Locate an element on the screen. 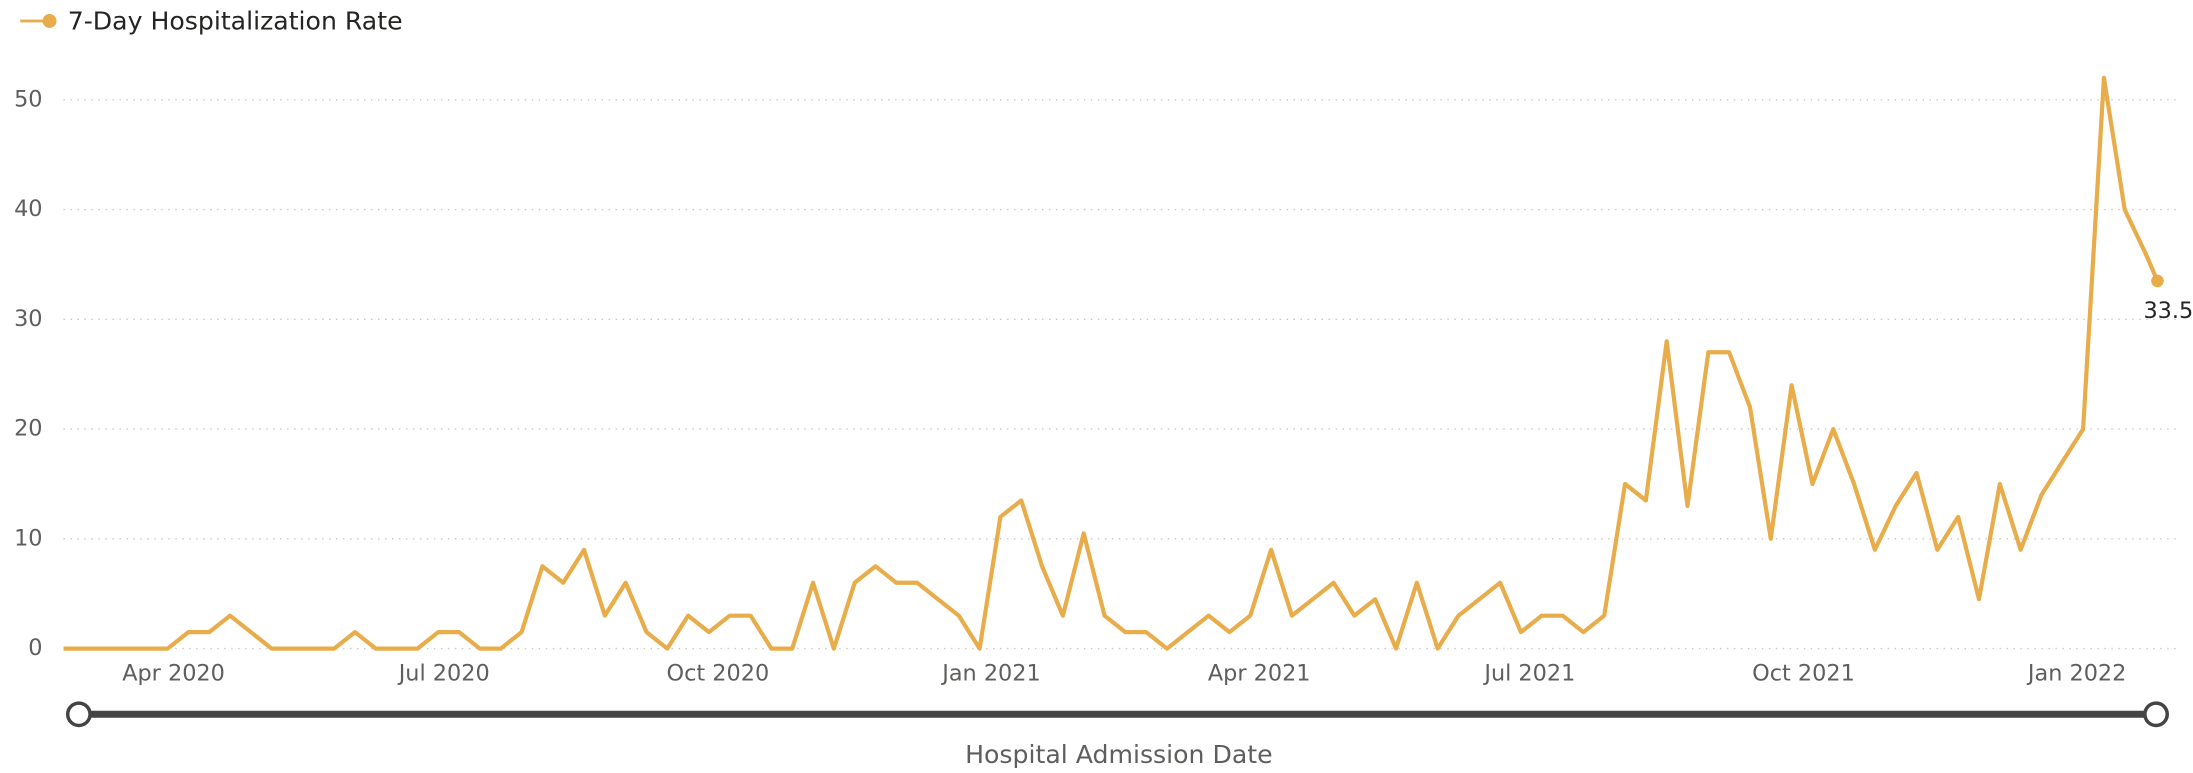 Image resolution: width=2193 pixels, height=773 pixels. range-slider is located at coordinates (1117, 714).